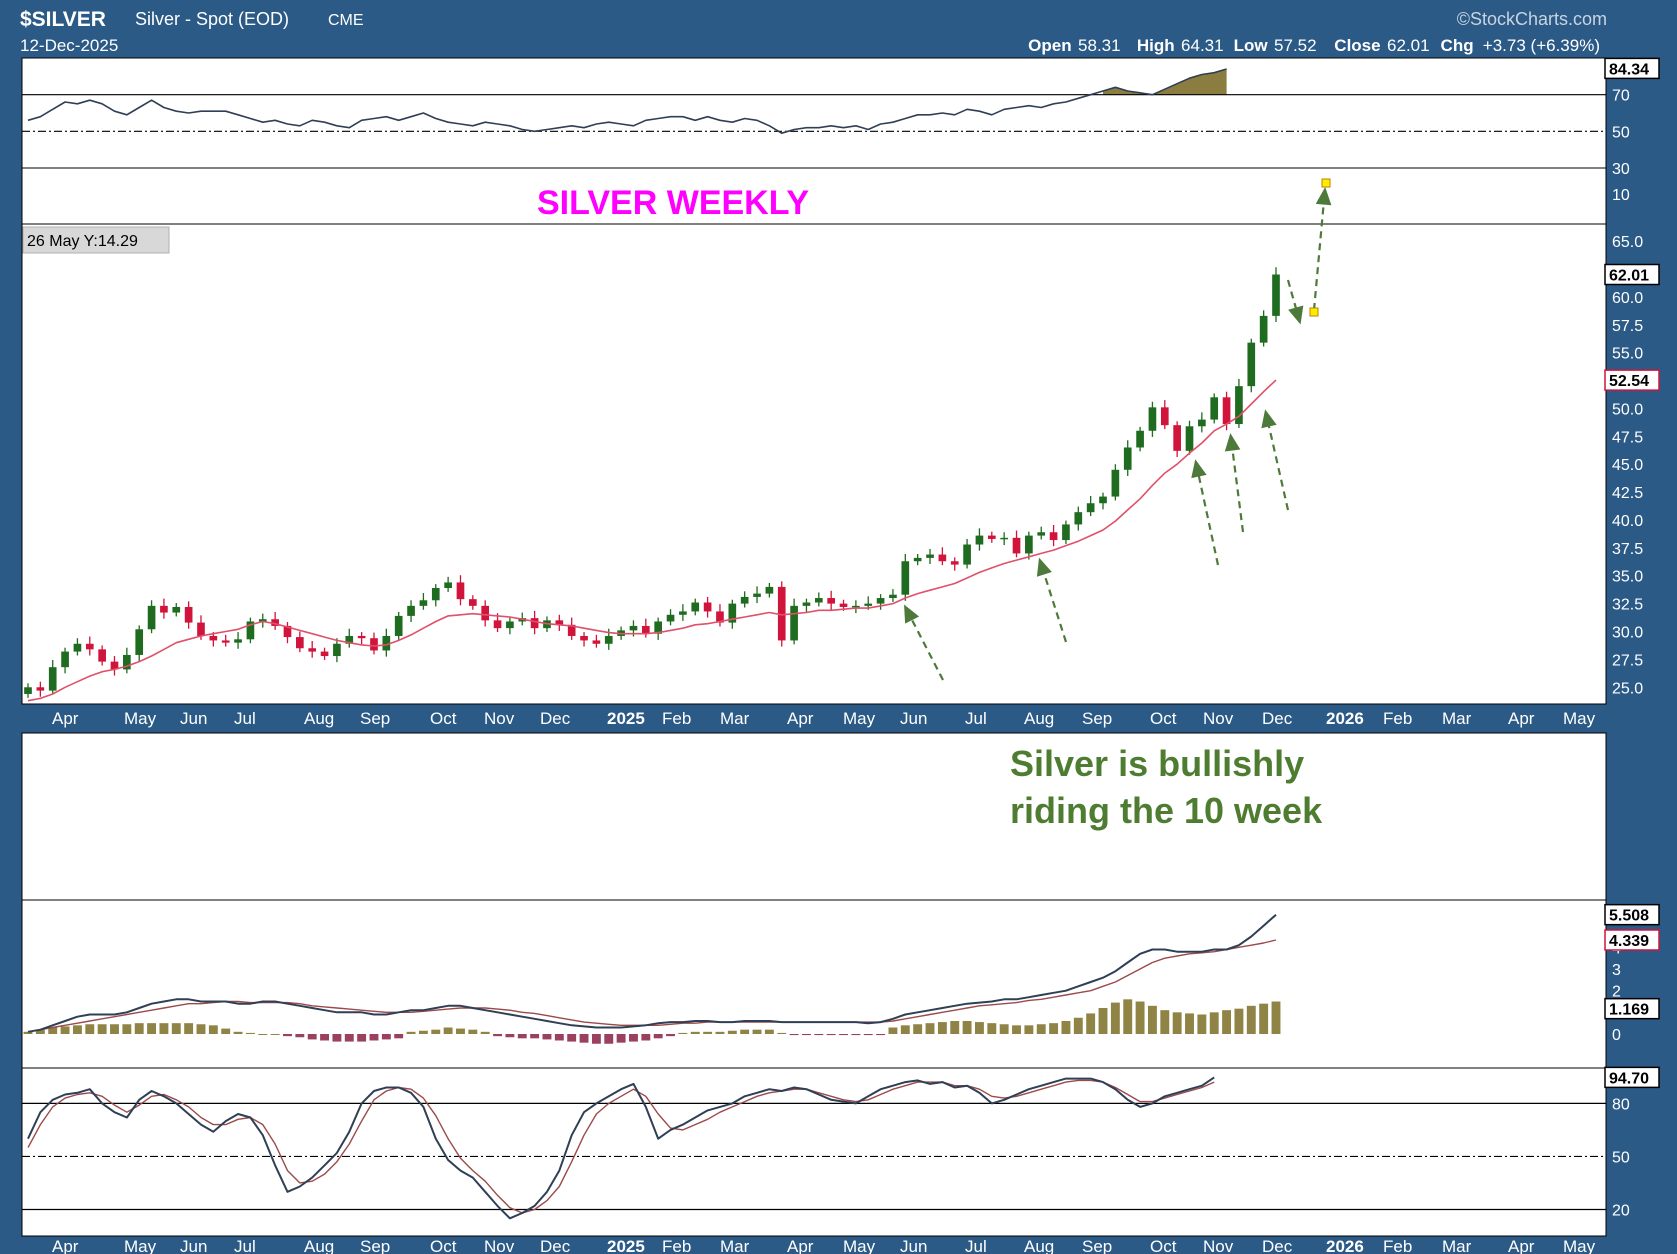 Image resolution: width=1677 pixels, height=1254 pixels. I want to click on x-axis-price-label: Mar, so click(1457, 718).